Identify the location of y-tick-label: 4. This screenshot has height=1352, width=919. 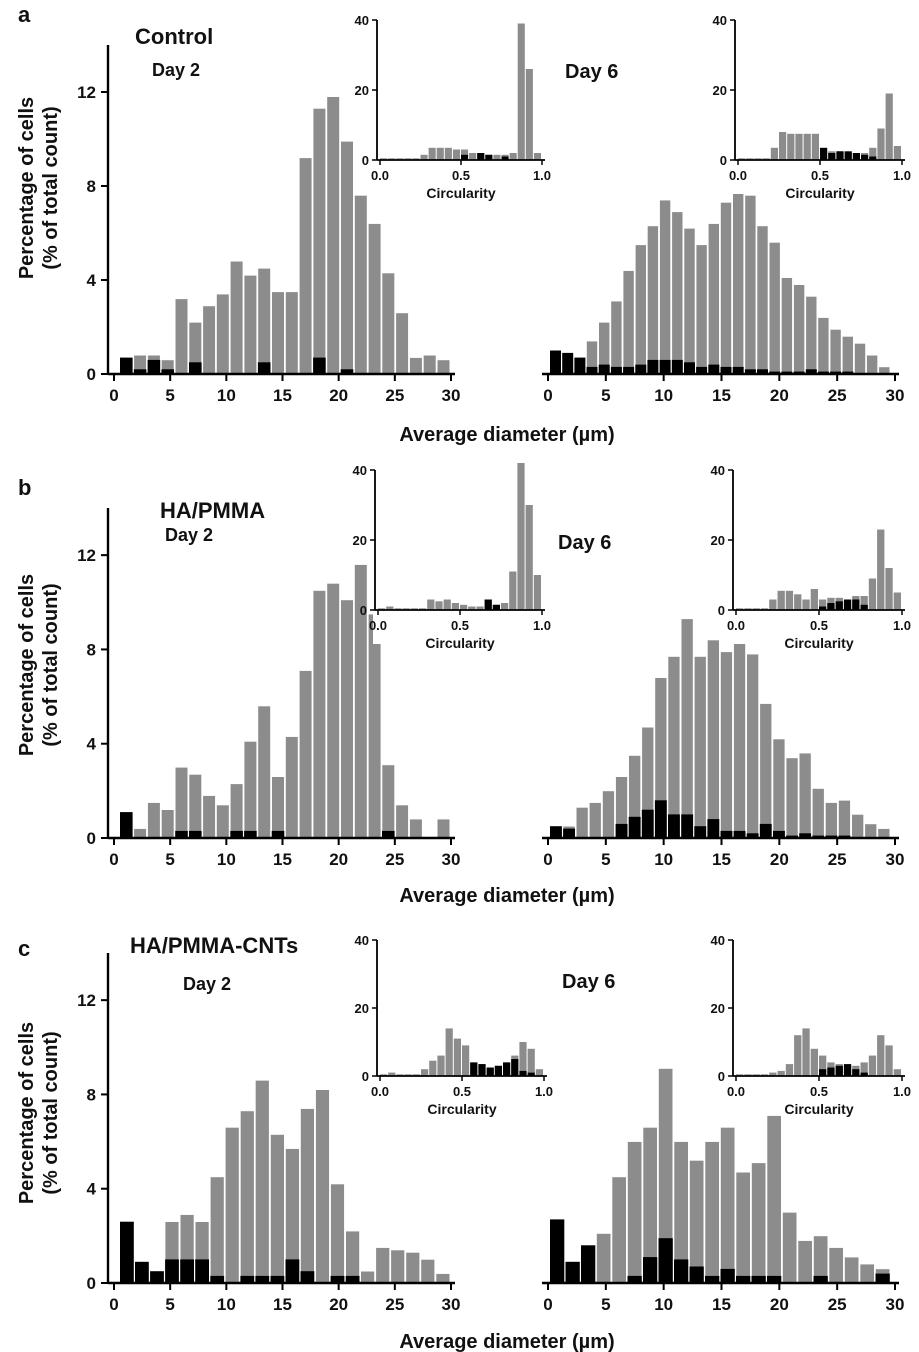
(92, 744).